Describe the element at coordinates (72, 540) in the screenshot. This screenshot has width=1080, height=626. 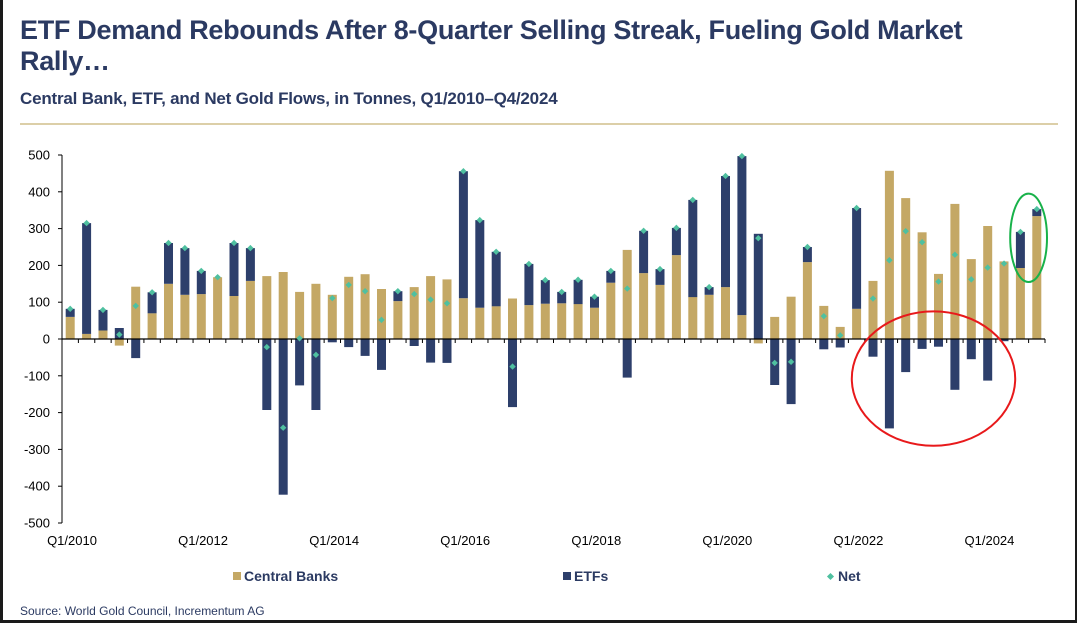
I see `x-tick-label: Q1/2010` at that location.